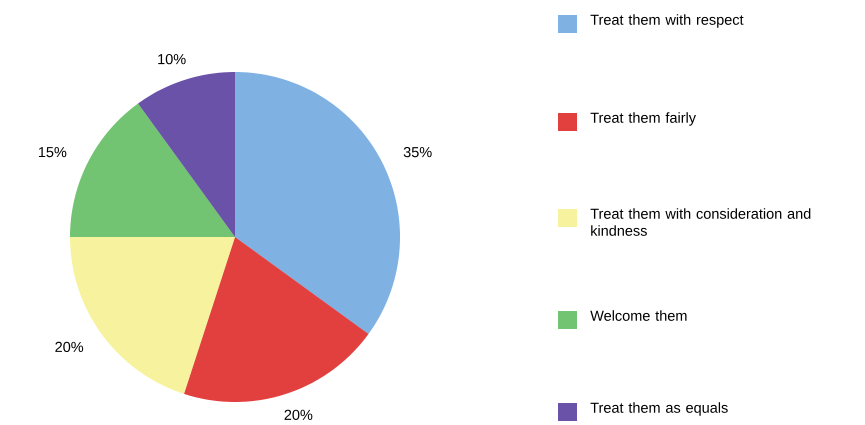 Image resolution: width=865 pixels, height=425 pixels. What do you see at coordinates (172, 59) in the screenshot?
I see `data-label: 10%` at bounding box center [172, 59].